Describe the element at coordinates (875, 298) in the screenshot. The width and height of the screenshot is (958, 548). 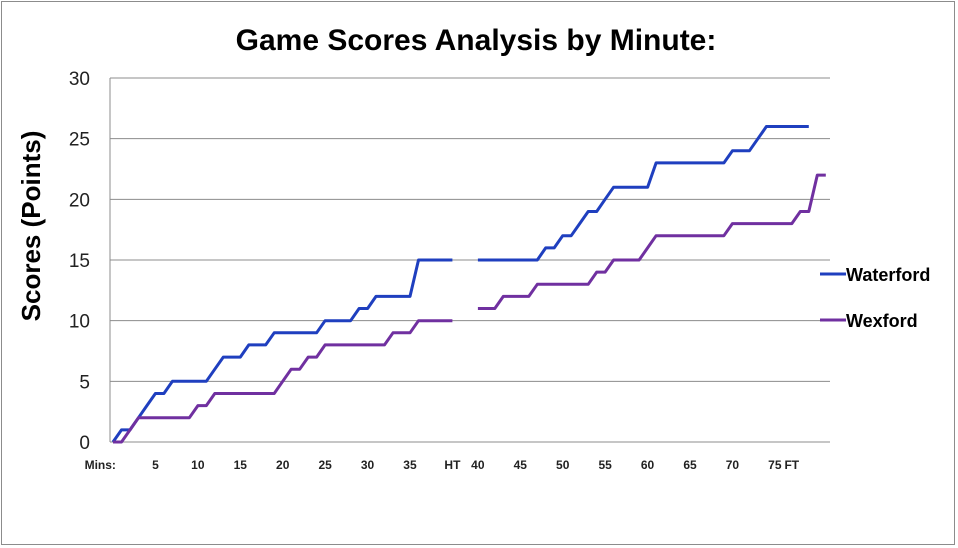
I see `legend: Waterford Wexford` at that location.